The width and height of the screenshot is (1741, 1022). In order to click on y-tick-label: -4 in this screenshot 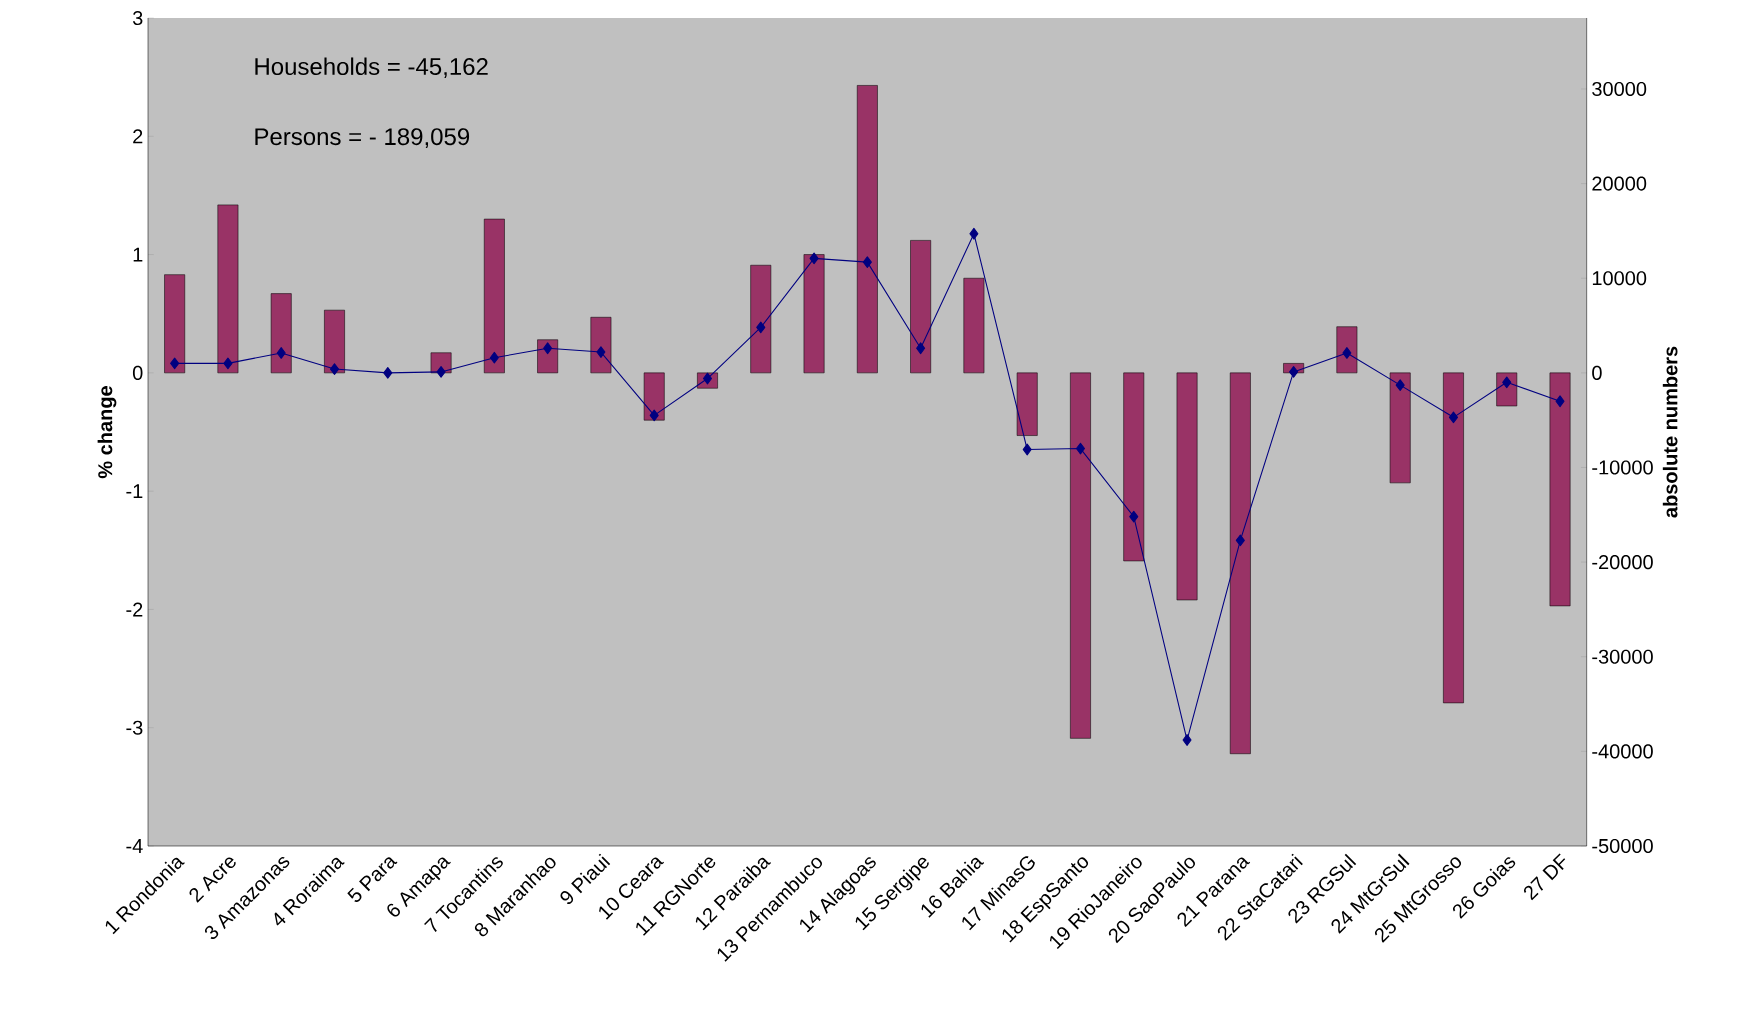, I will do `click(134, 846)`.